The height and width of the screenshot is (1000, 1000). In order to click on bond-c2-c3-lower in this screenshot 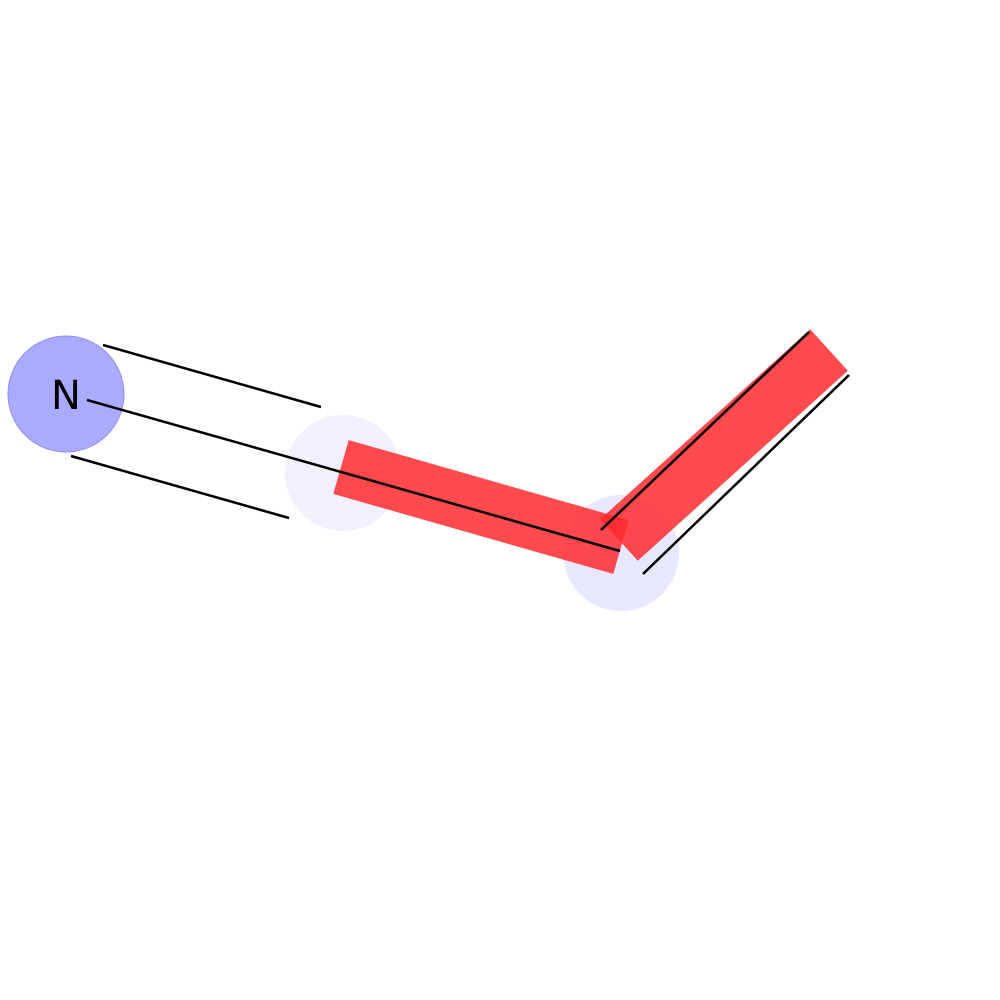, I will do `click(746, 474)`.